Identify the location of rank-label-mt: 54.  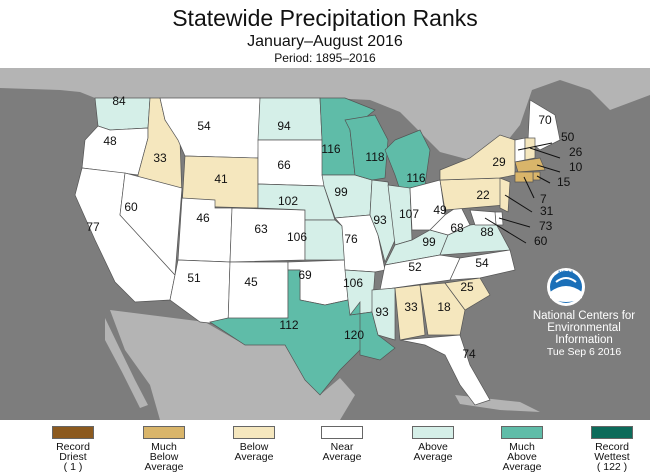
(204, 126).